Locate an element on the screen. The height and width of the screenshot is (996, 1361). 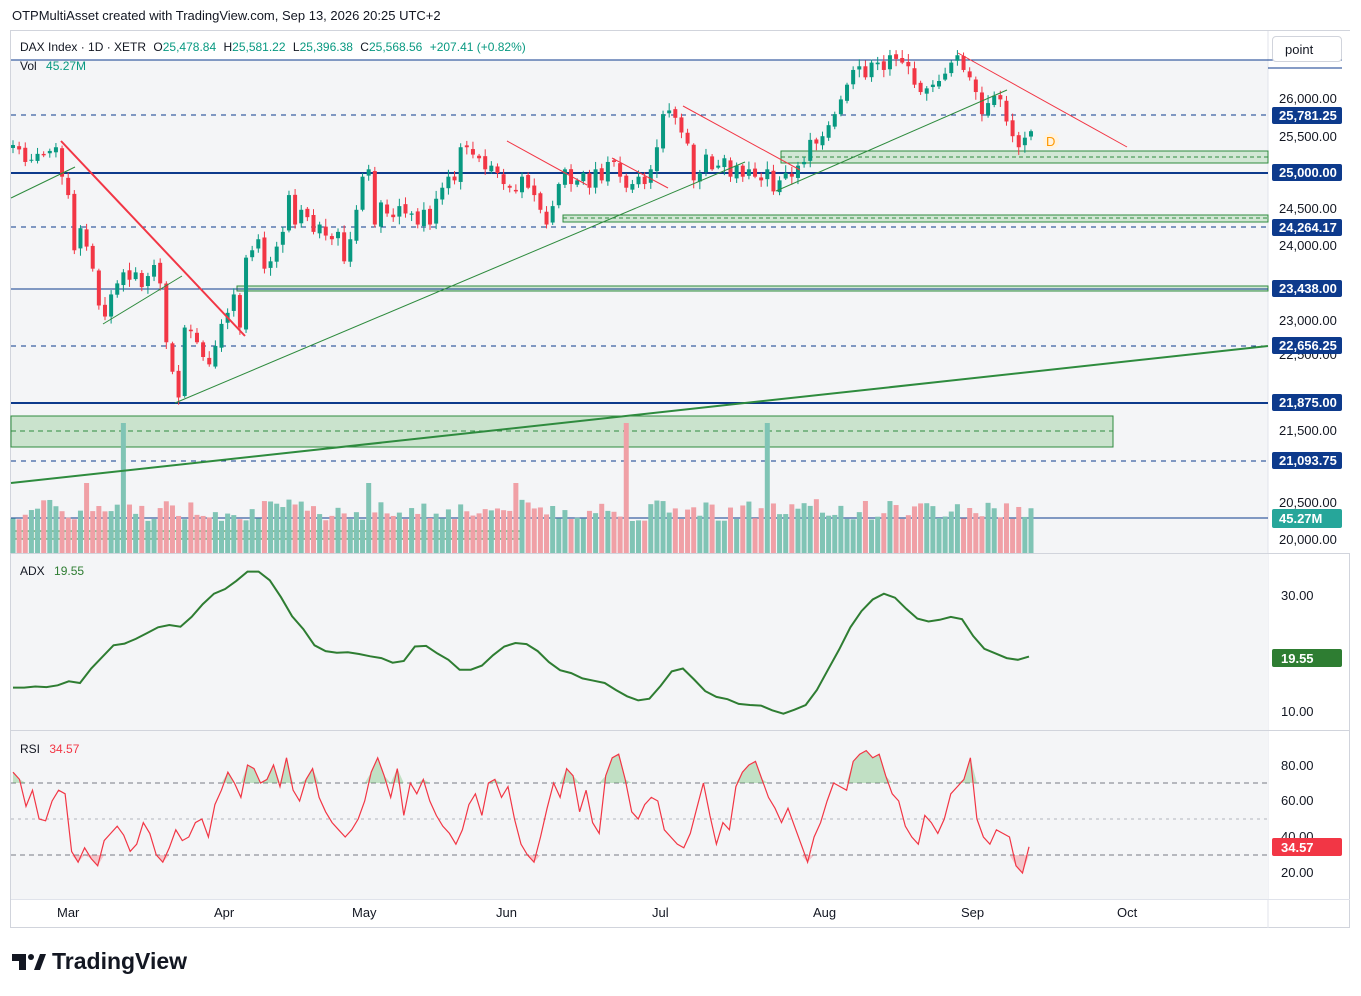
adx-label: ADX is located at coordinates (32, 571).